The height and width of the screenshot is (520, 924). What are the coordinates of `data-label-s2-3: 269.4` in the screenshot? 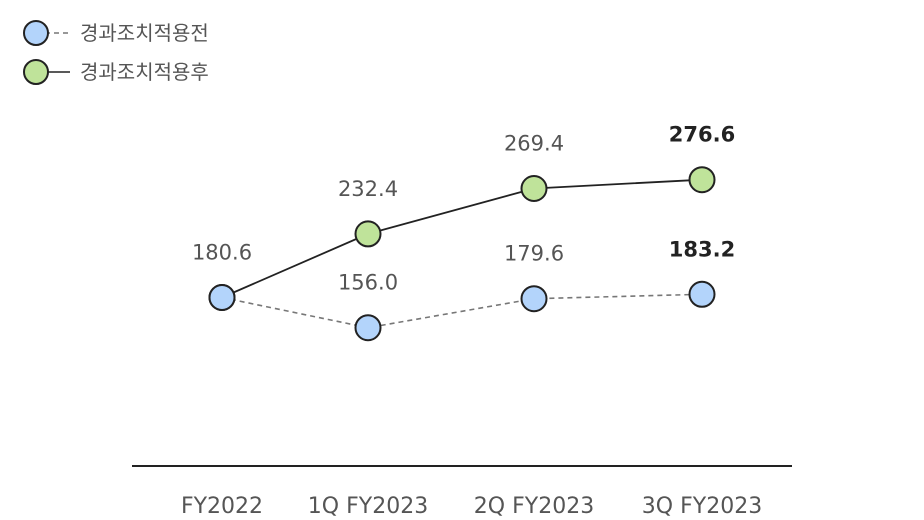 It's located at (534, 144).